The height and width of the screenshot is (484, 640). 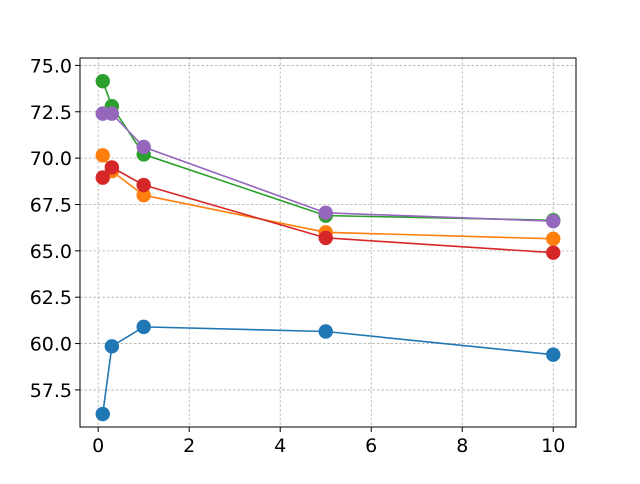 What do you see at coordinates (51, 113) in the screenshot?
I see `y-tick-label: 72.5` at bounding box center [51, 113].